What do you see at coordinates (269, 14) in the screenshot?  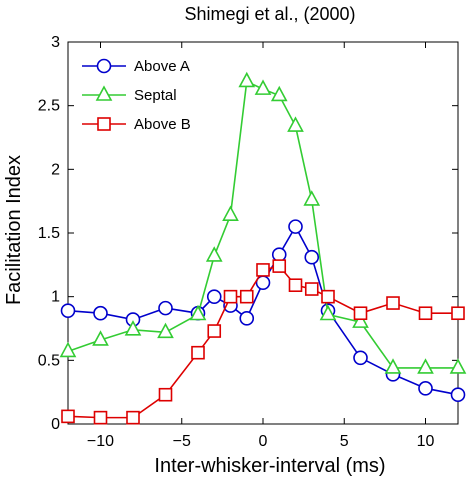 I see `chart-title: Shimegi et al., (2000)` at bounding box center [269, 14].